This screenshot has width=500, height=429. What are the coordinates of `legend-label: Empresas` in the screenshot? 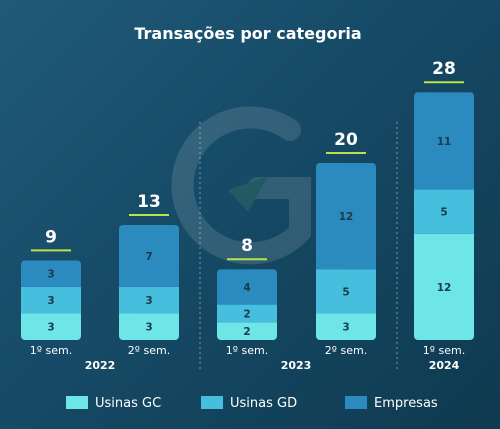 It's located at (406, 403).